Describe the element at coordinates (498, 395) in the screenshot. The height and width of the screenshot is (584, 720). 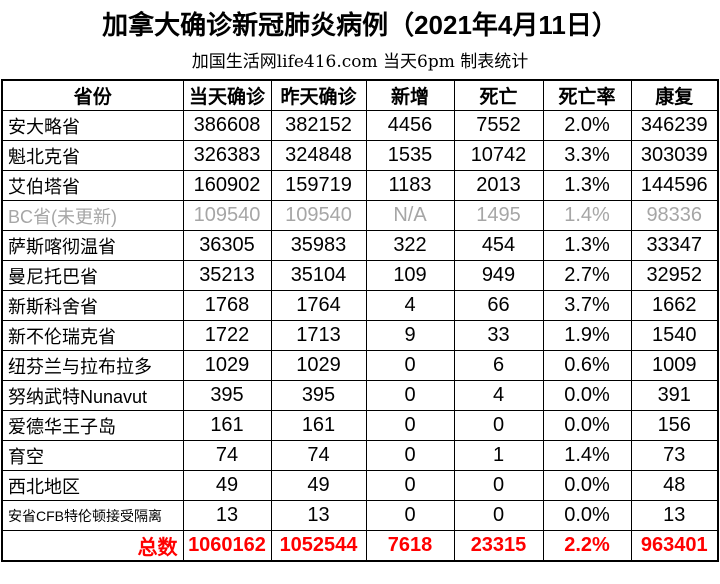
I see `value-cell: 4` at that location.